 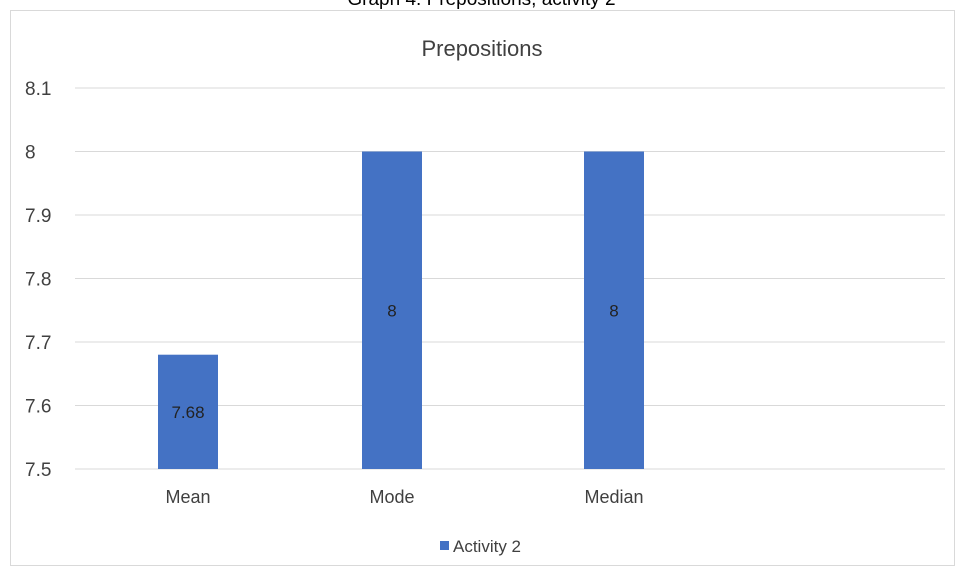 I want to click on x-category-label: Median, so click(x=613, y=497).